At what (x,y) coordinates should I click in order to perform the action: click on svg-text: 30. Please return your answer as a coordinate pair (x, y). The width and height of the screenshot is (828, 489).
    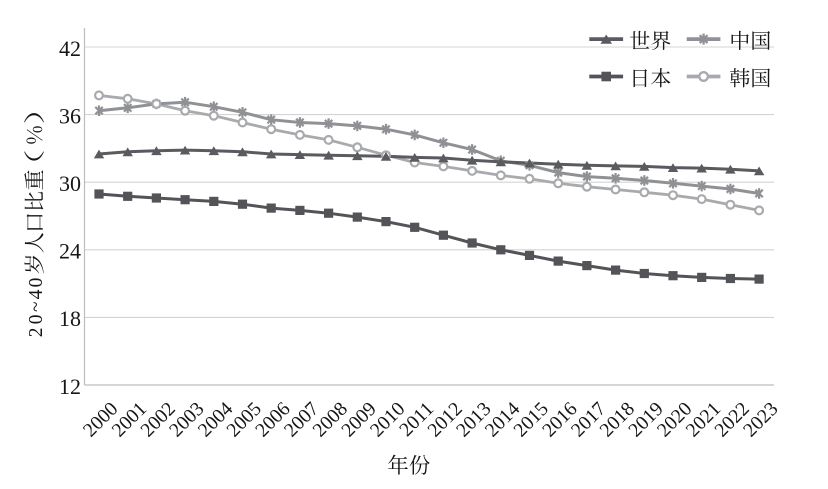
    Looking at the image, I should click on (70, 183).